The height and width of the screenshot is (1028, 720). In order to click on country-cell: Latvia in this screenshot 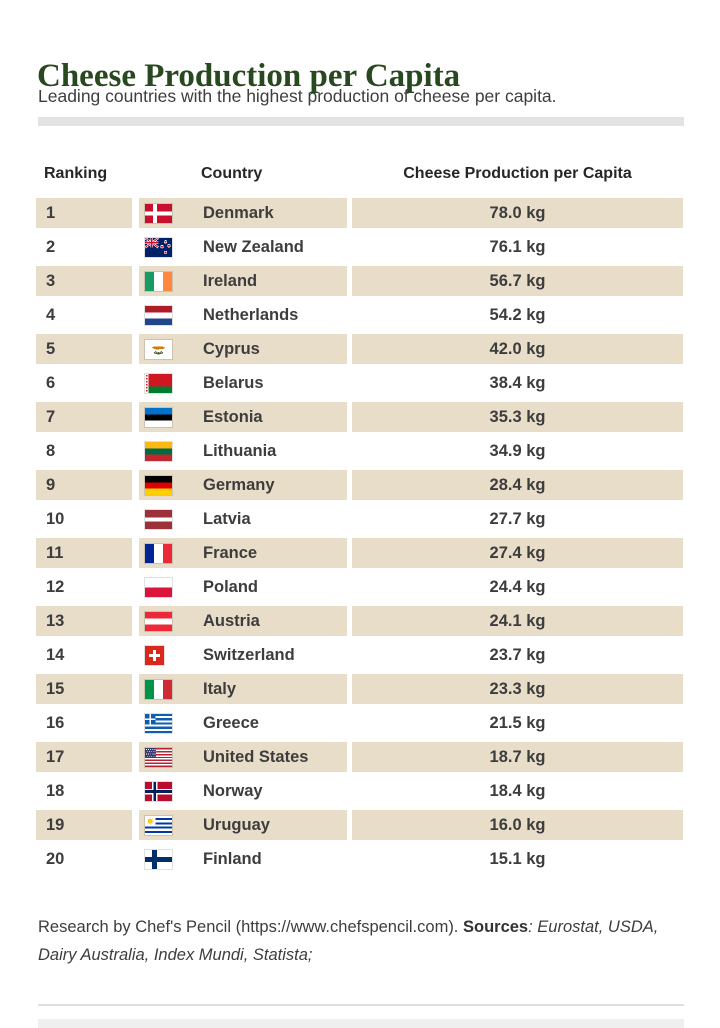, I will do `click(243, 519)`.